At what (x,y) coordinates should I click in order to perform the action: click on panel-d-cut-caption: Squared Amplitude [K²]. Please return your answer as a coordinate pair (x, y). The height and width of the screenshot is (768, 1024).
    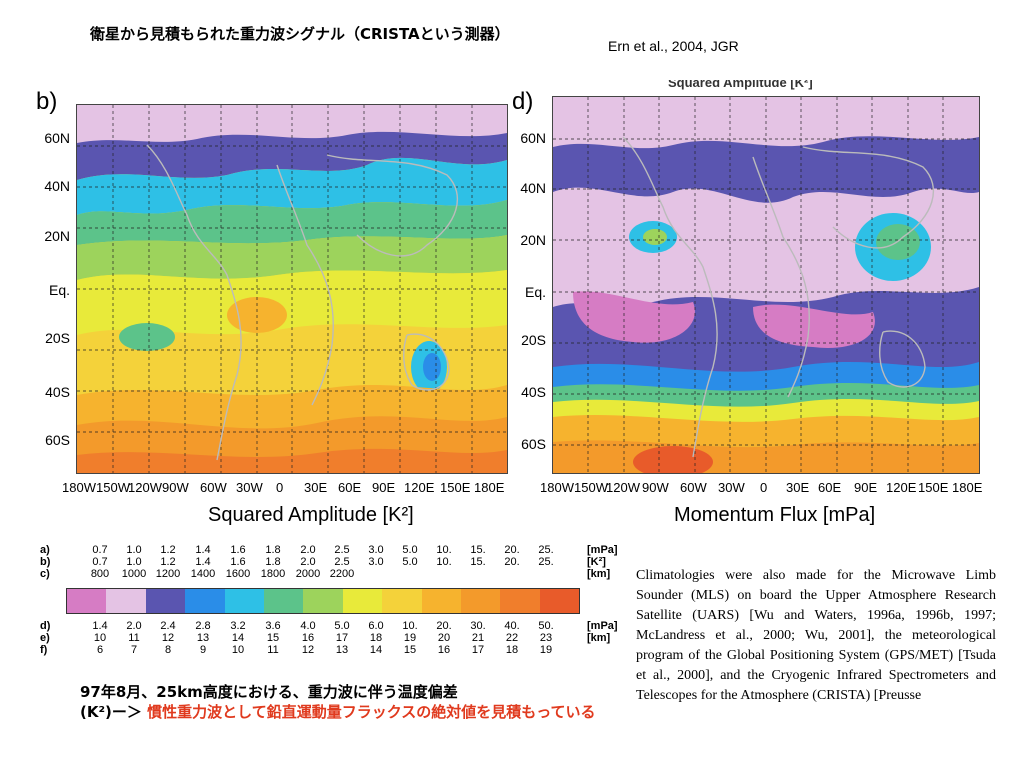
    Looking at the image, I should click on (740, 85).